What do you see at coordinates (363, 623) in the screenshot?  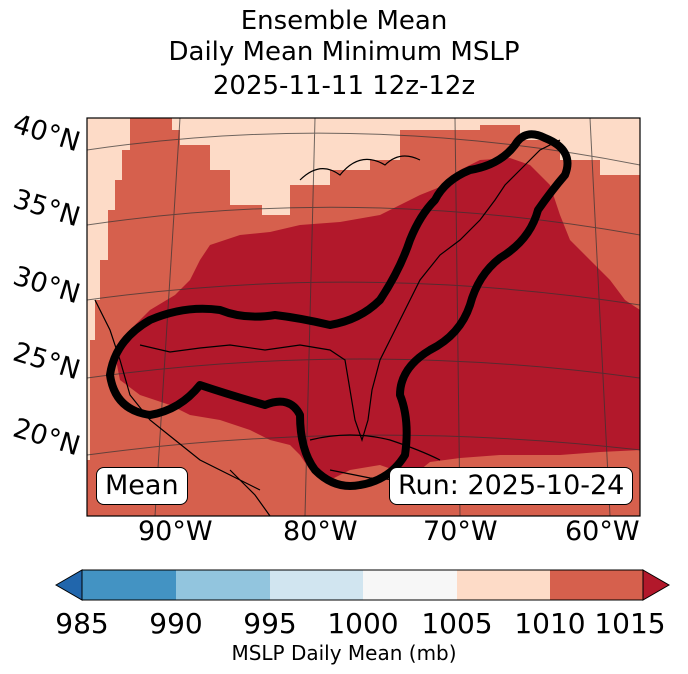 I see `cbar-tick-1000: 1000` at bounding box center [363, 623].